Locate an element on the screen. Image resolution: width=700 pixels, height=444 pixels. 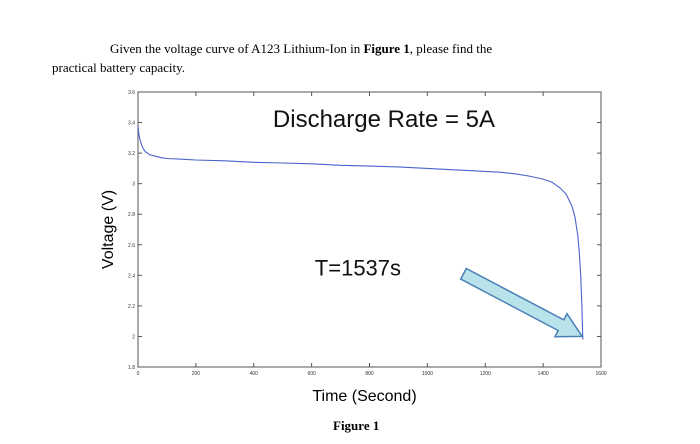
x-tick-label: 800 is located at coordinates (369, 374).